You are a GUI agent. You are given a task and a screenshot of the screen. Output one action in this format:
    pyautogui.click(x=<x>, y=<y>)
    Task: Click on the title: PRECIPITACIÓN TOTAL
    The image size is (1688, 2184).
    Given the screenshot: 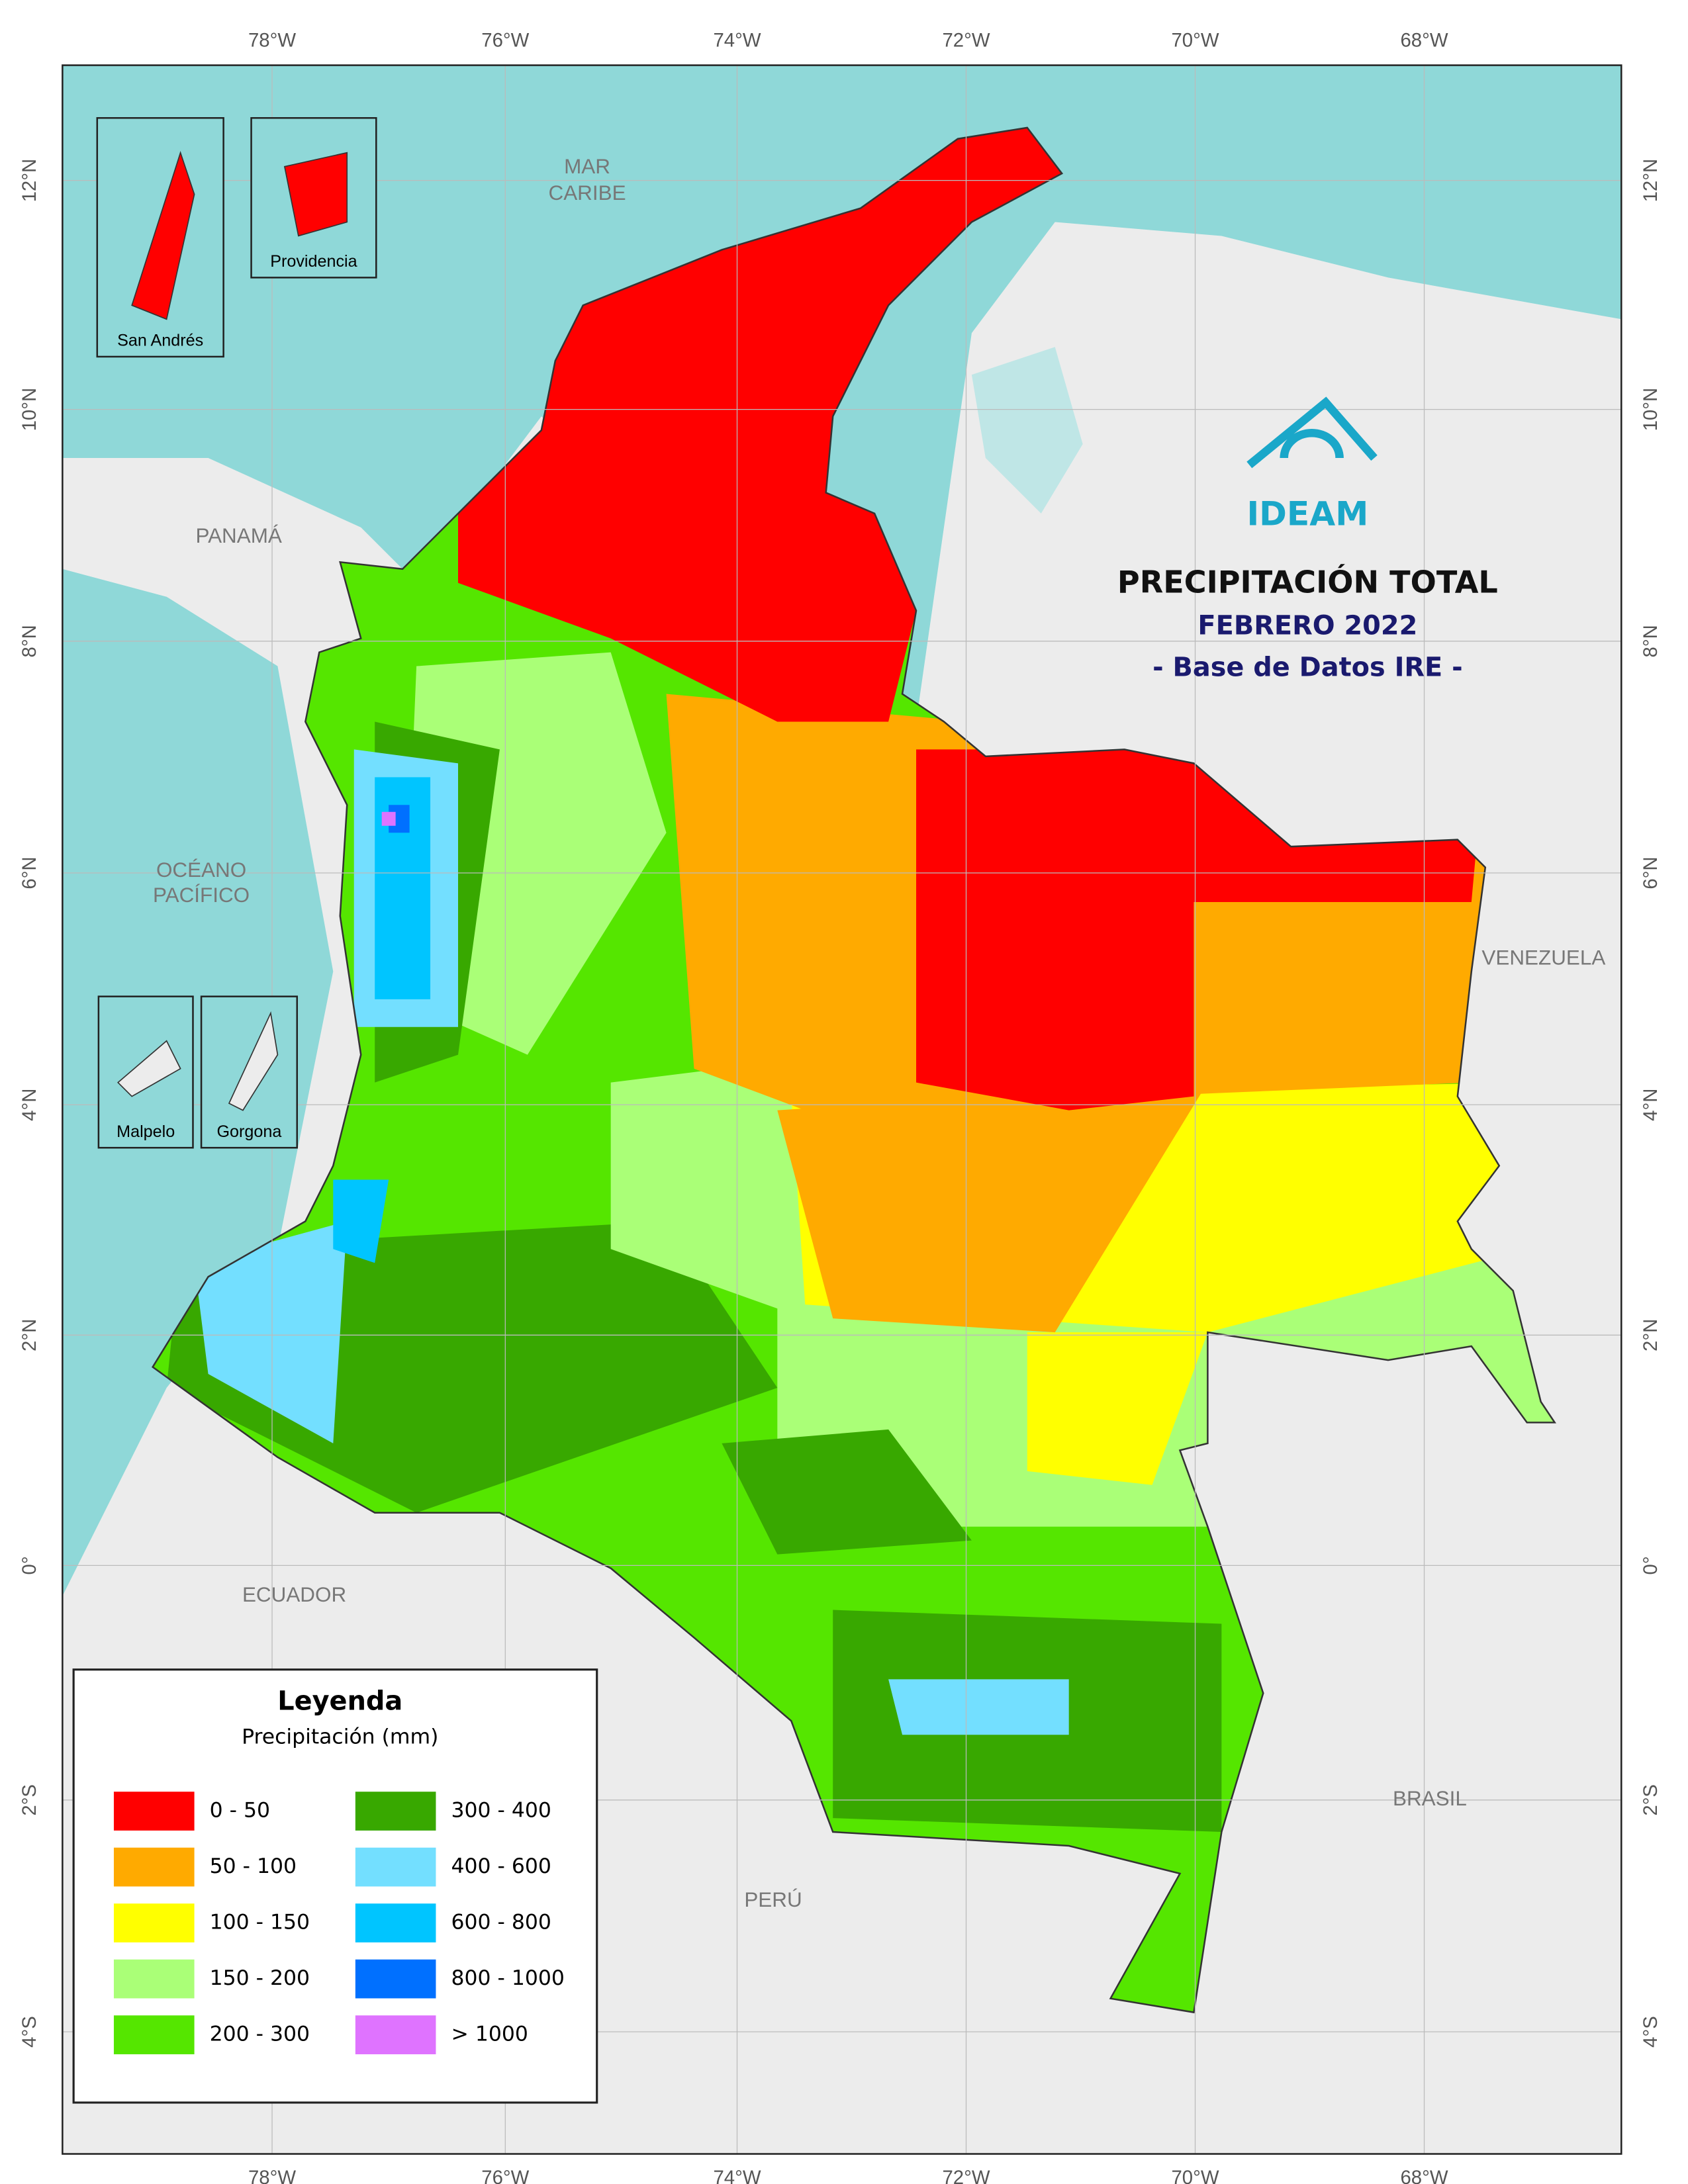 What is the action you would take?
    pyautogui.click(x=1307, y=582)
    